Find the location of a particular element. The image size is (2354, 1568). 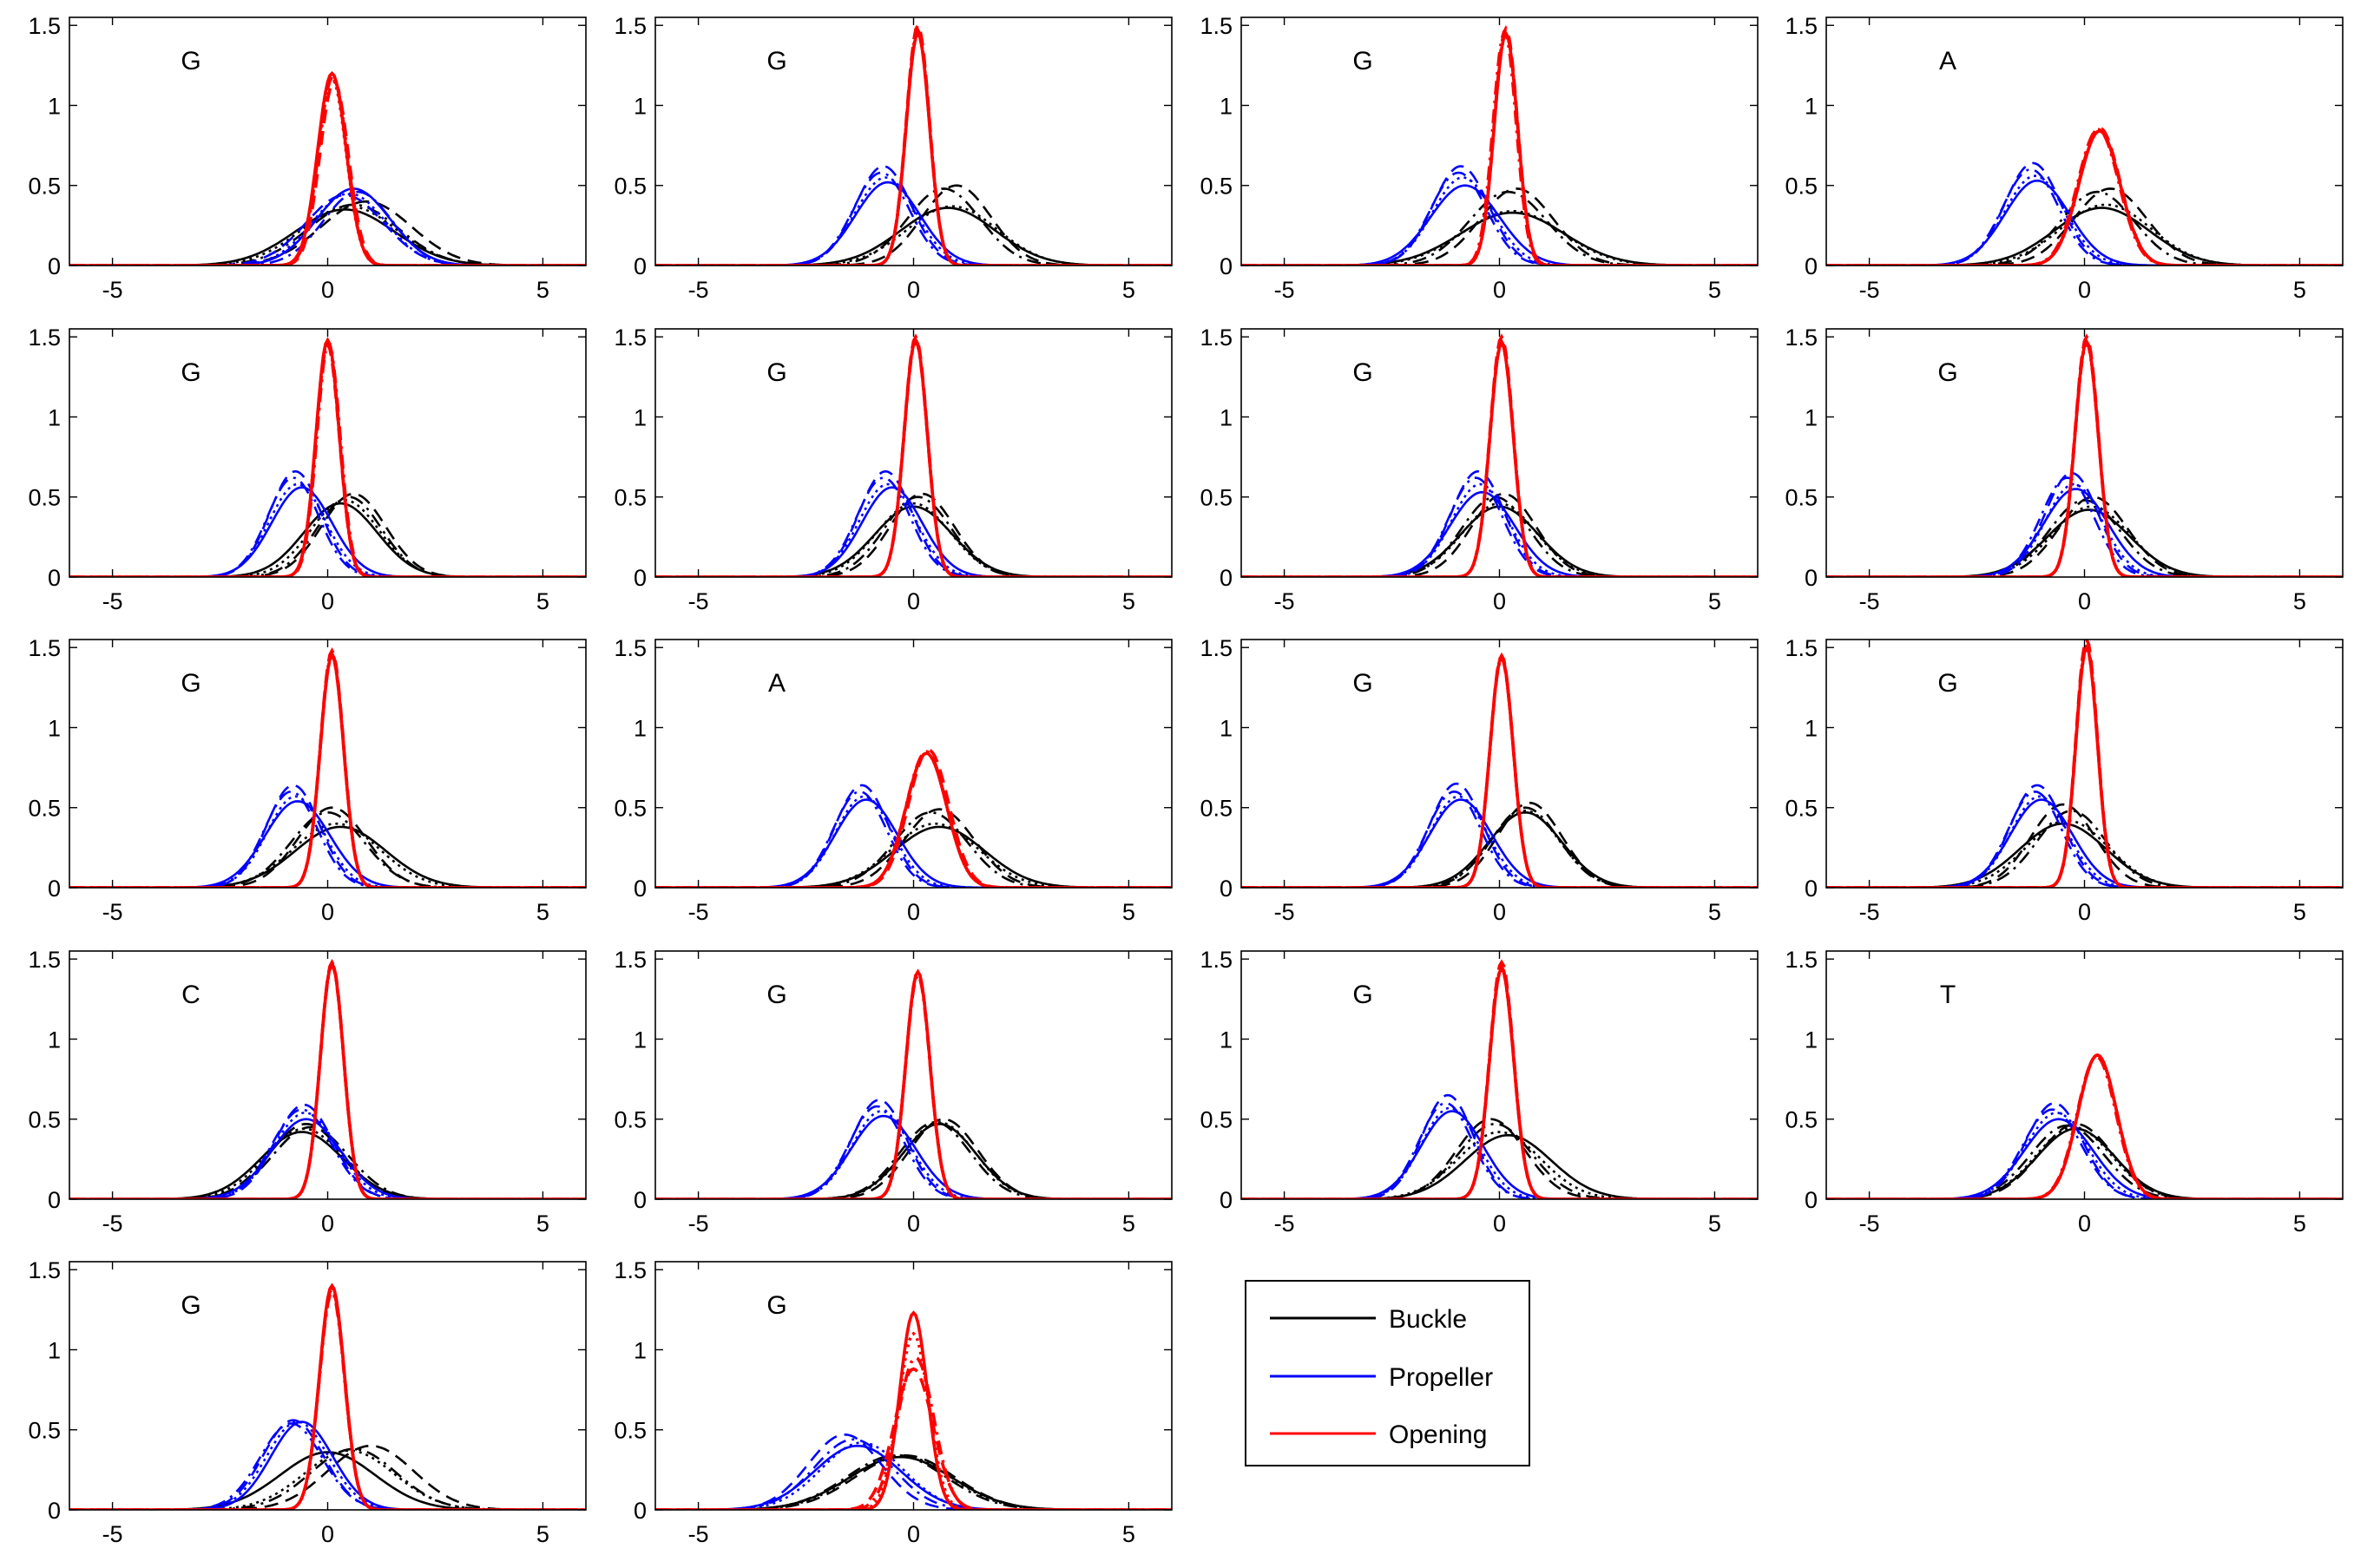

panel-17: 0 0.5 1 1.5 -5 0 5 G is located at coordinates (307, 1402).